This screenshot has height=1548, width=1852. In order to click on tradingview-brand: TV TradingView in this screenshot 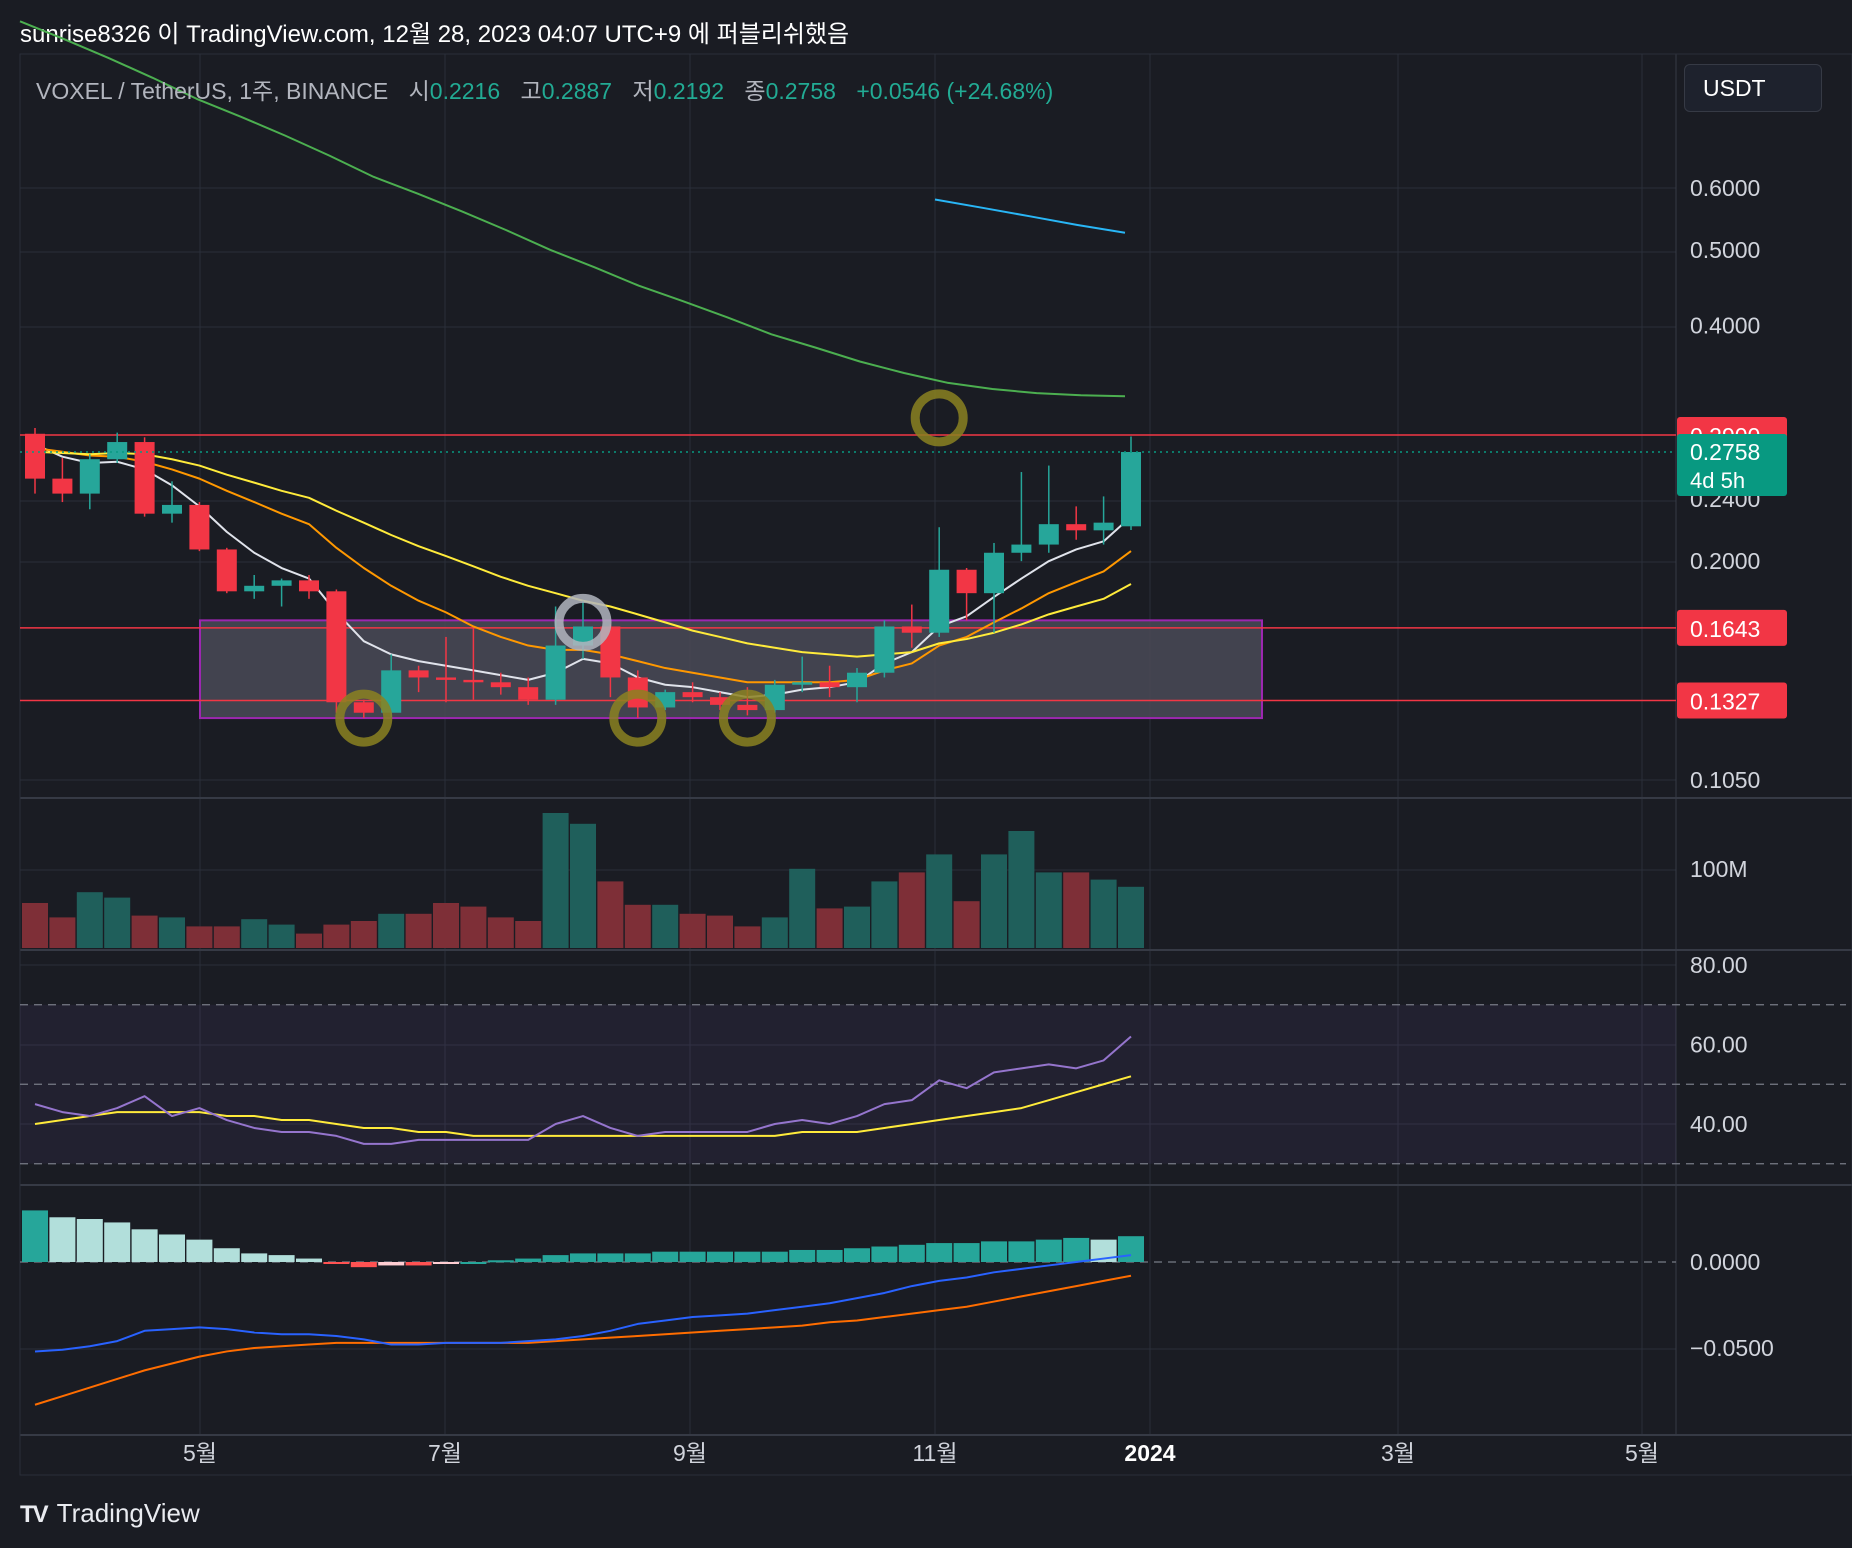, I will do `click(110, 1513)`.